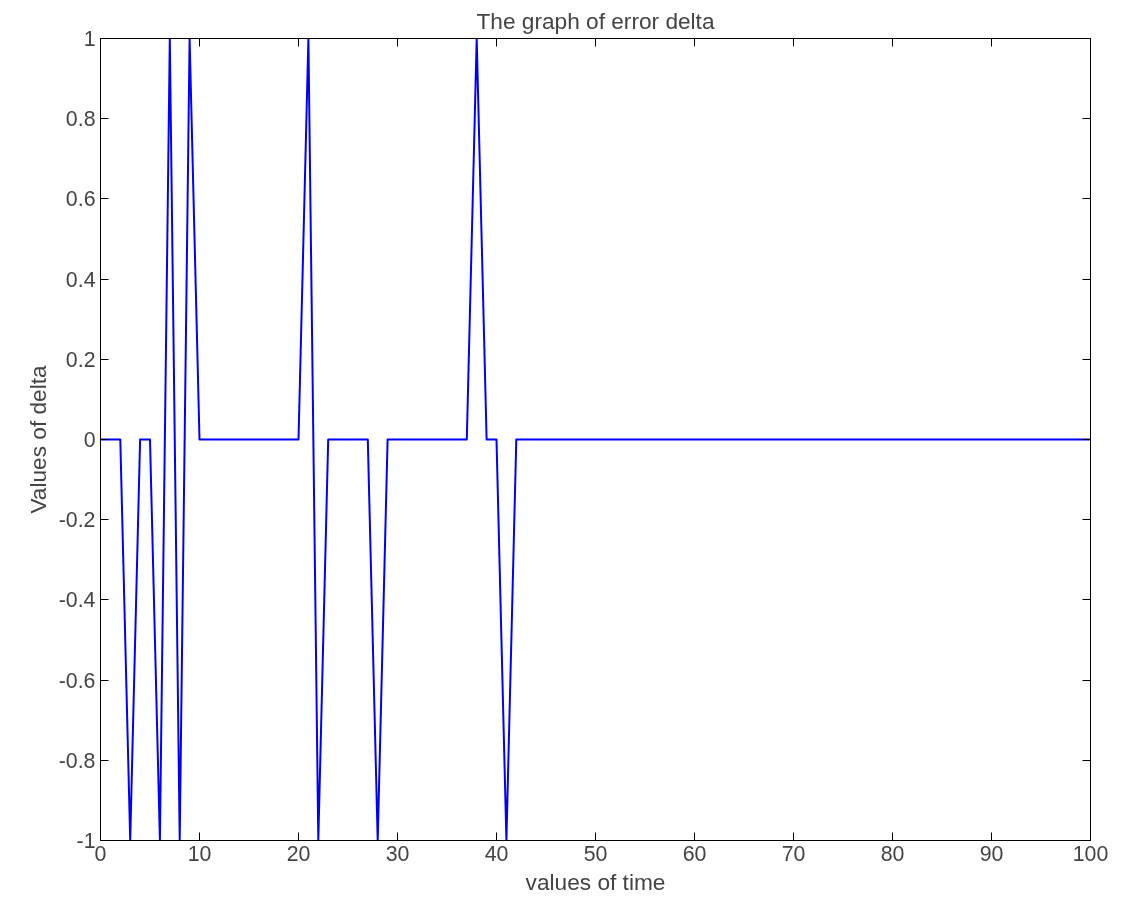  I want to click on y-axis-title: Values of delta, so click(37, 439).